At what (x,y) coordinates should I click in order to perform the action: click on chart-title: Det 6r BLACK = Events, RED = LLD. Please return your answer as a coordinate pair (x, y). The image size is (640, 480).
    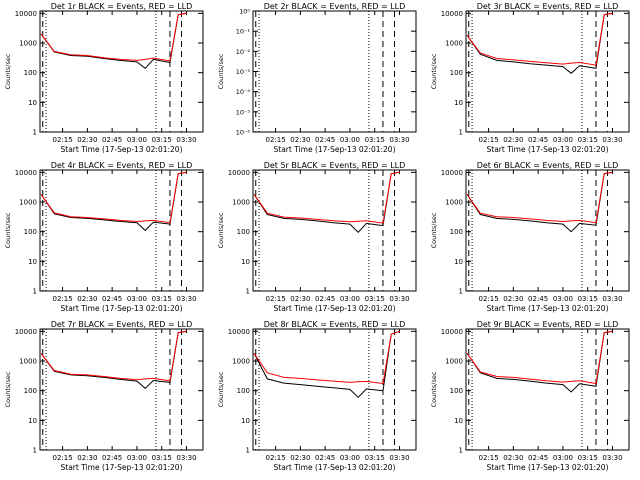
    Looking at the image, I should click on (548, 165).